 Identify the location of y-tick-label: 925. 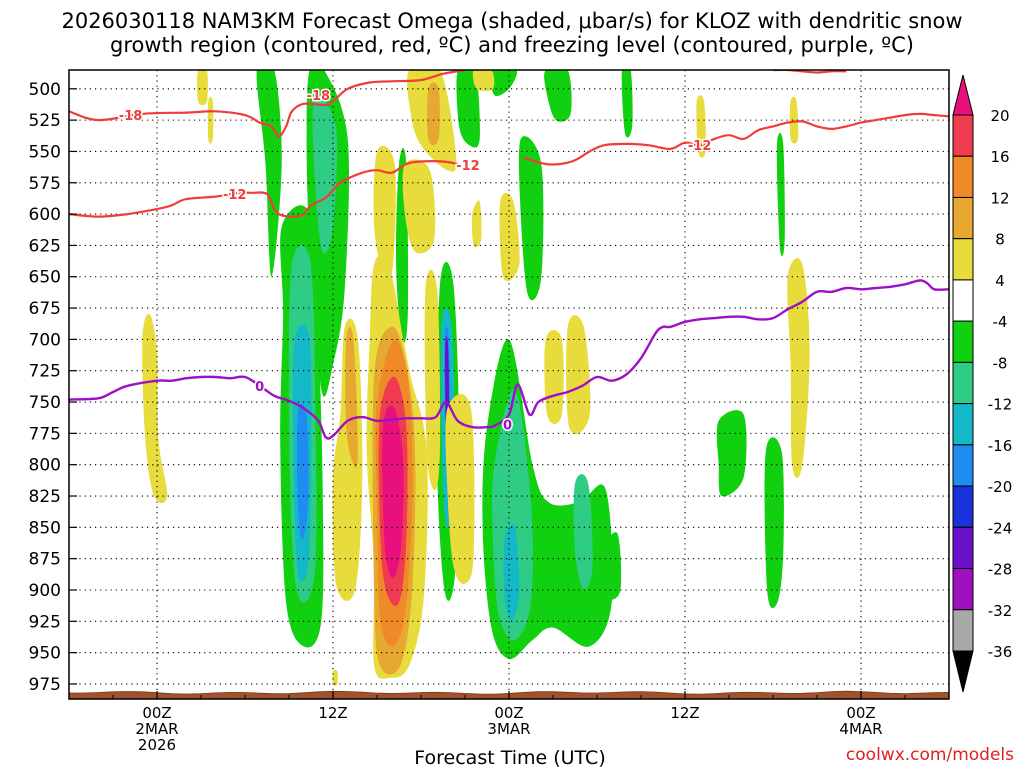
(45, 622).